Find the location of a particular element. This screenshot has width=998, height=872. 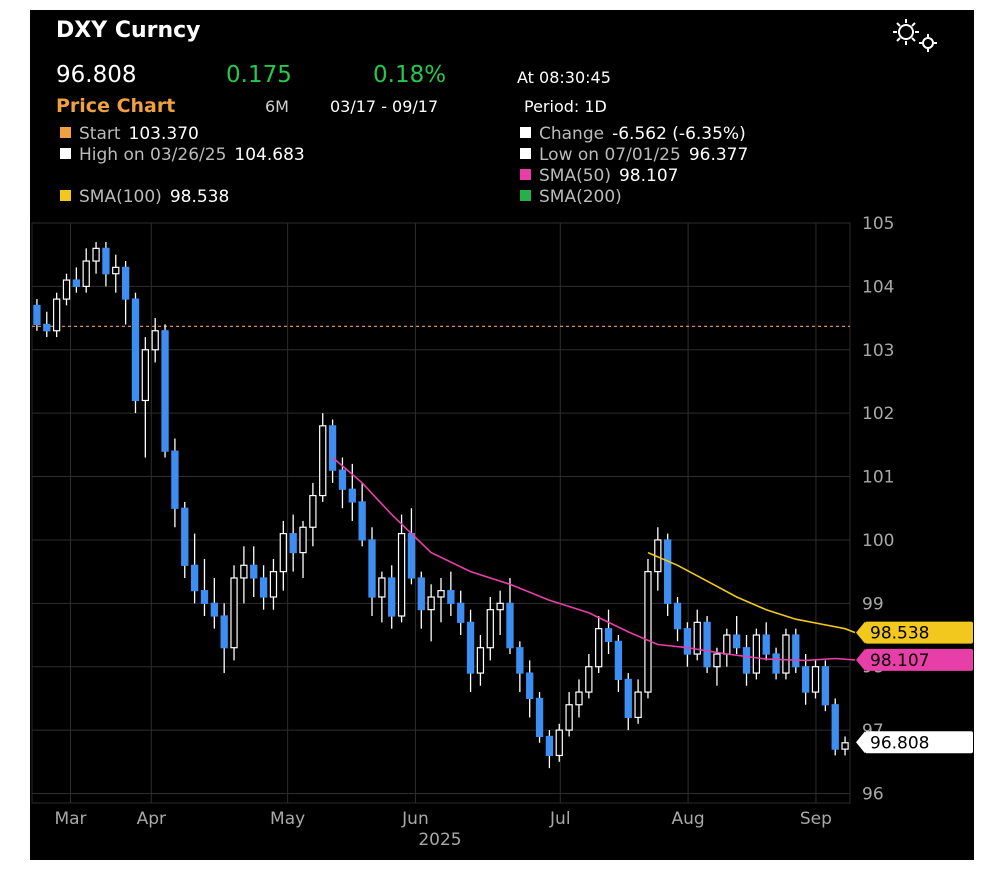

change-swatch is located at coordinates (525, 132).